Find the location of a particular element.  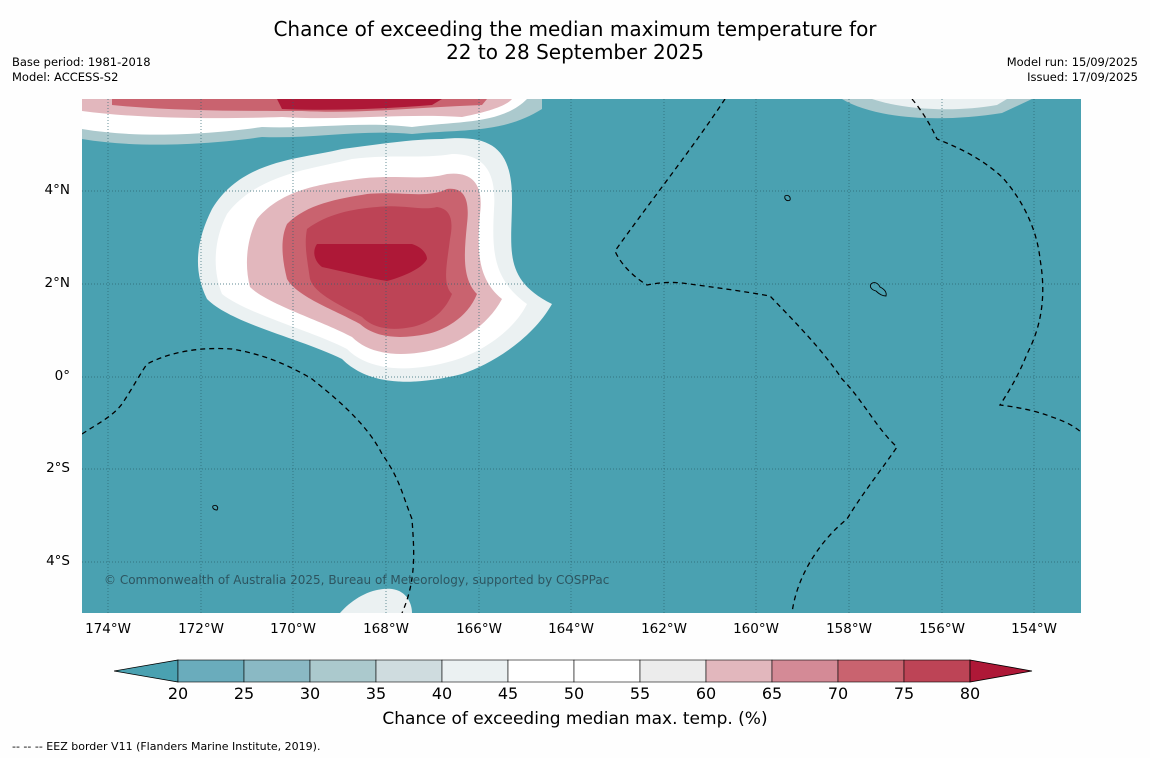

lat-label-4n: 4°N is located at coordinates (57, 190).